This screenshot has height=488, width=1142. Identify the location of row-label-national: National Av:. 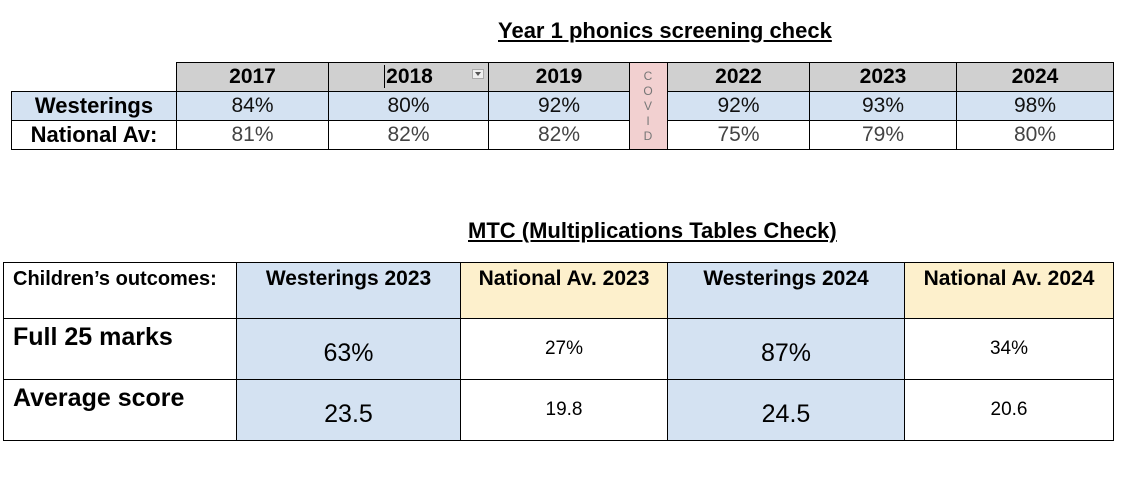
(94, 135).